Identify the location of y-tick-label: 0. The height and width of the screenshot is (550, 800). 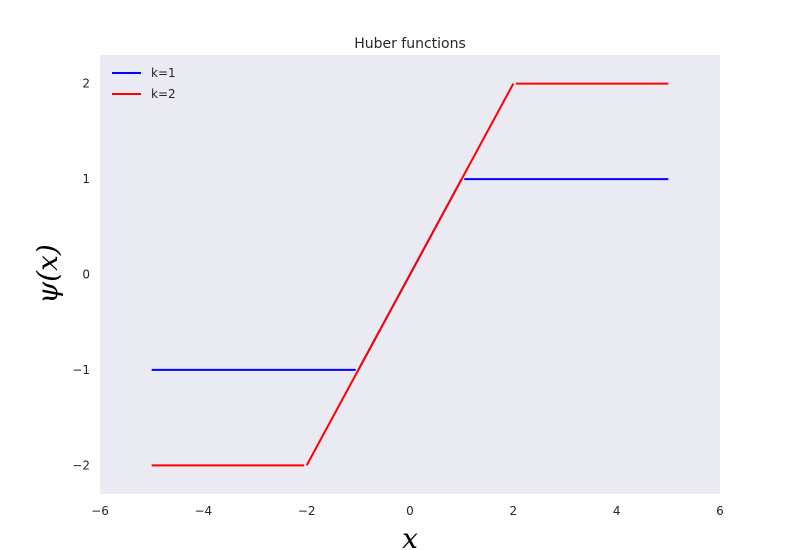
(86, 275).